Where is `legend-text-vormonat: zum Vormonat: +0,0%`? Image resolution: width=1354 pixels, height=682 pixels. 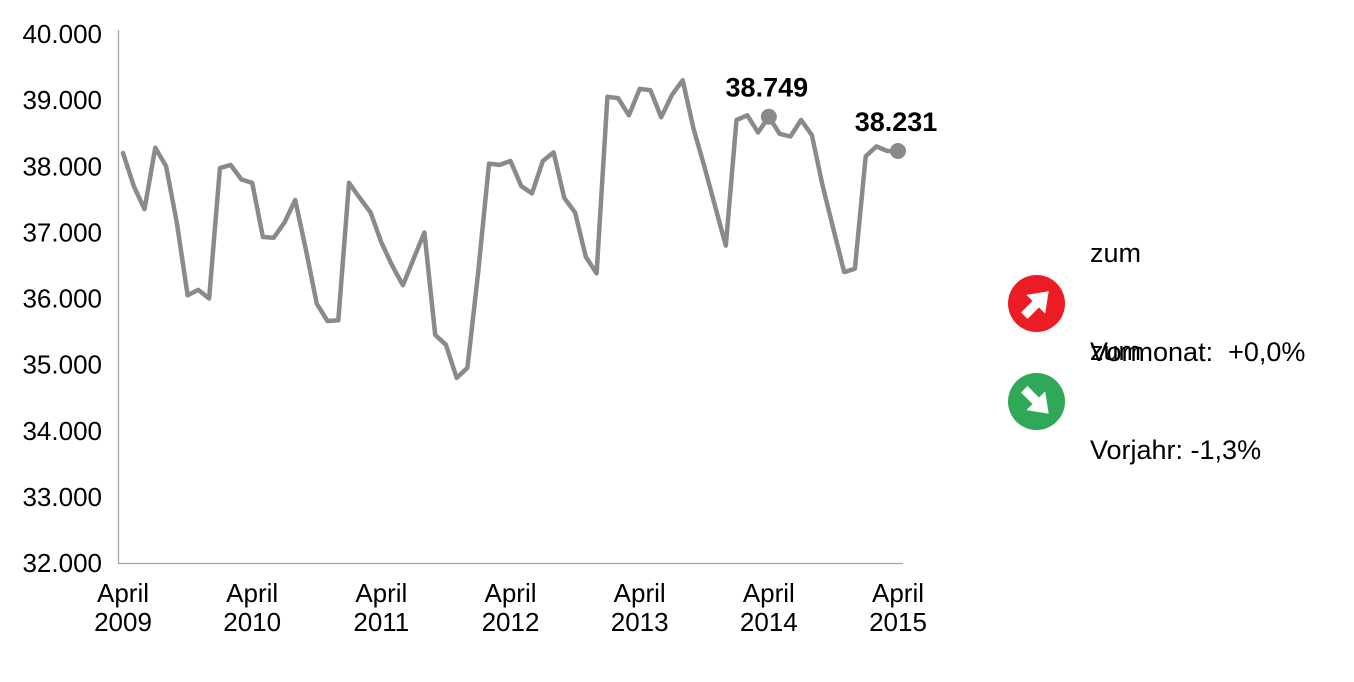 legend-text-vormonat: zum Vormonat: +0,0% is located at coordinates (1197, 303).